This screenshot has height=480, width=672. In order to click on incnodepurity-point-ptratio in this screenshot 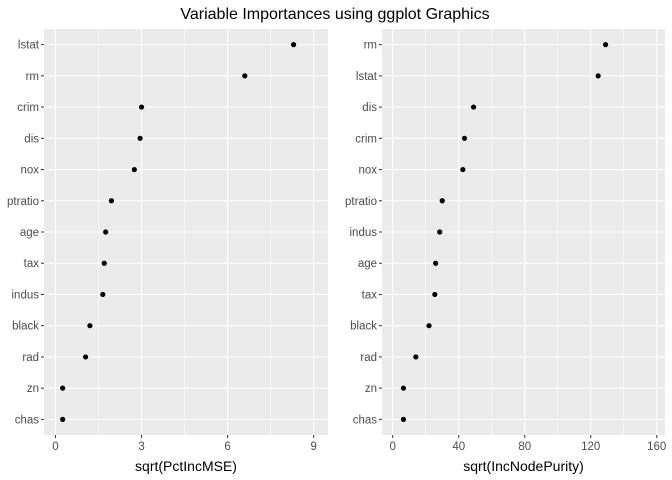, I will do `click(442, 201)`.